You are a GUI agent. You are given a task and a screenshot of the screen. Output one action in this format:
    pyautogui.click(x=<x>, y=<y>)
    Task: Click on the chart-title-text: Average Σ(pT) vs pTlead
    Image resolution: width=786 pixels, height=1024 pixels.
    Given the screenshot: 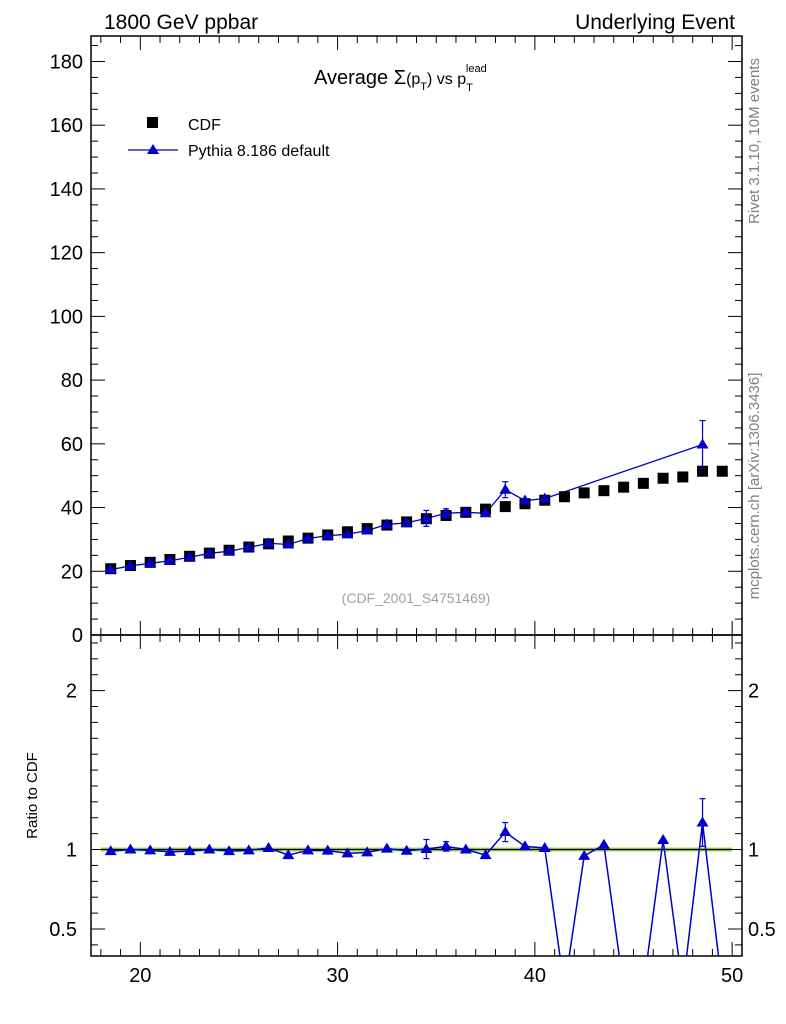 What is the action you would take?
    pyautogui.click(x=400, y=78)
    